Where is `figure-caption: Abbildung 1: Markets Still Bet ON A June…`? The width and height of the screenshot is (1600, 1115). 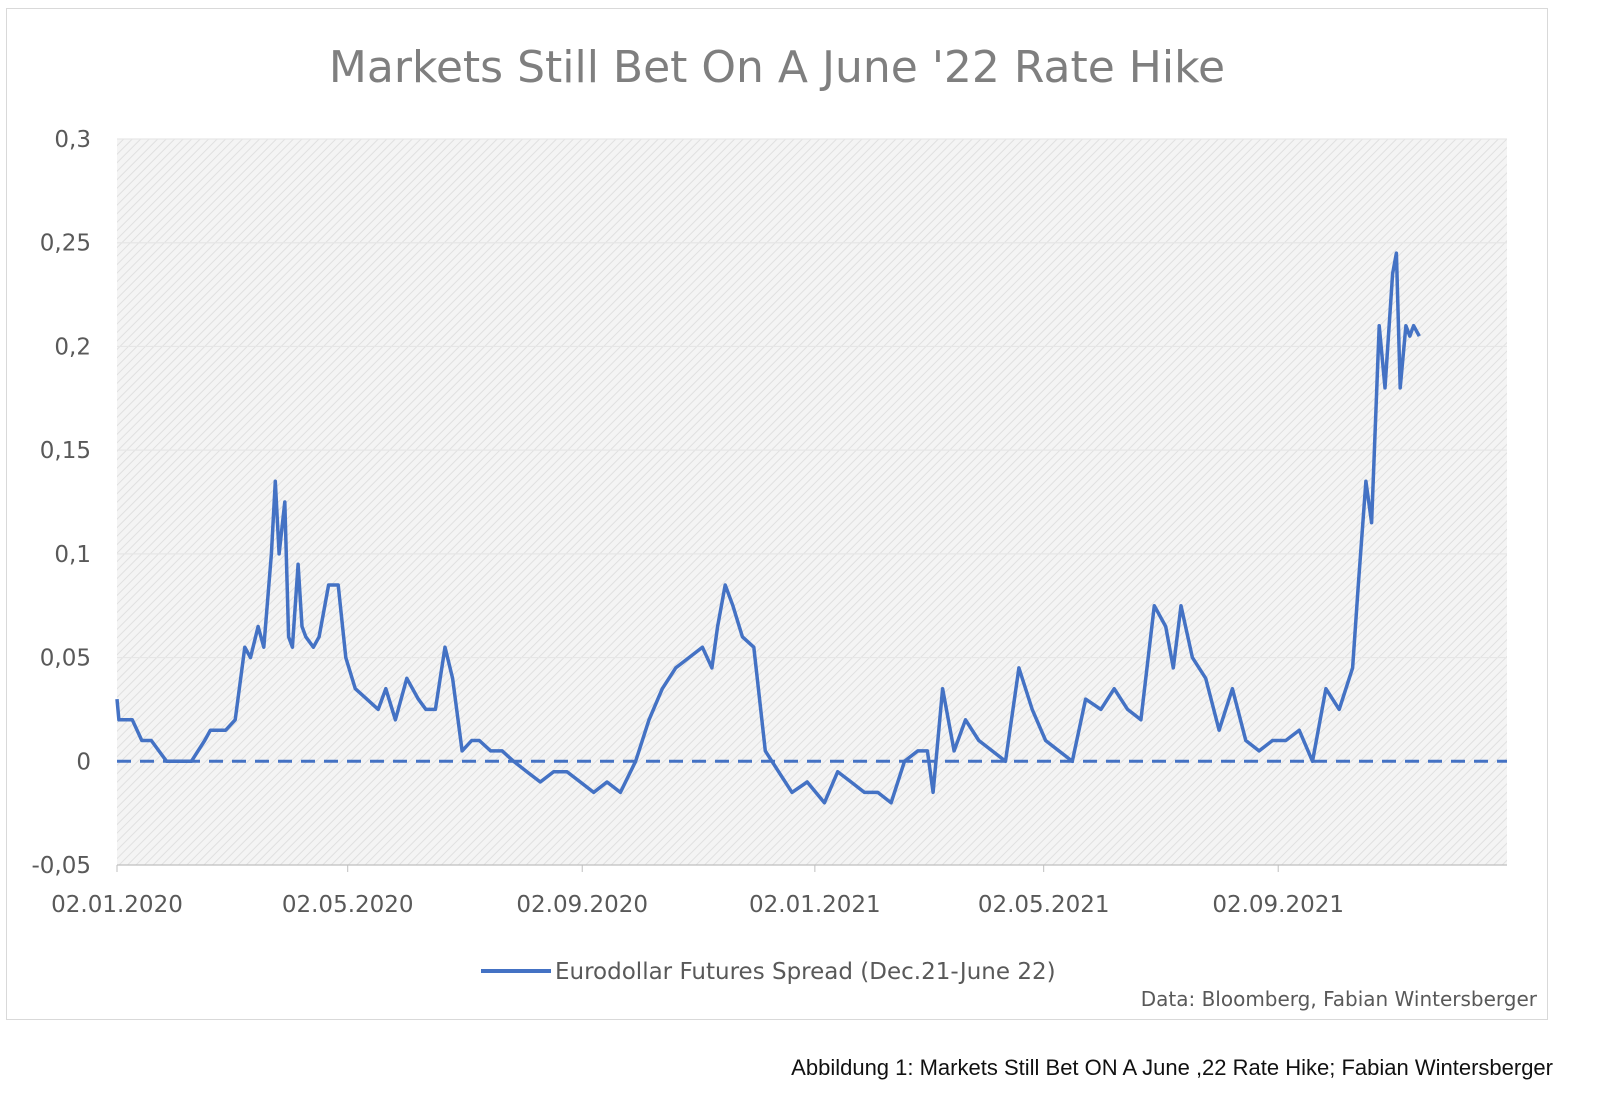 figure-caption: Abbildung 1: Markets Still Bet ON A June… is located at coordinates (1172, 1067).